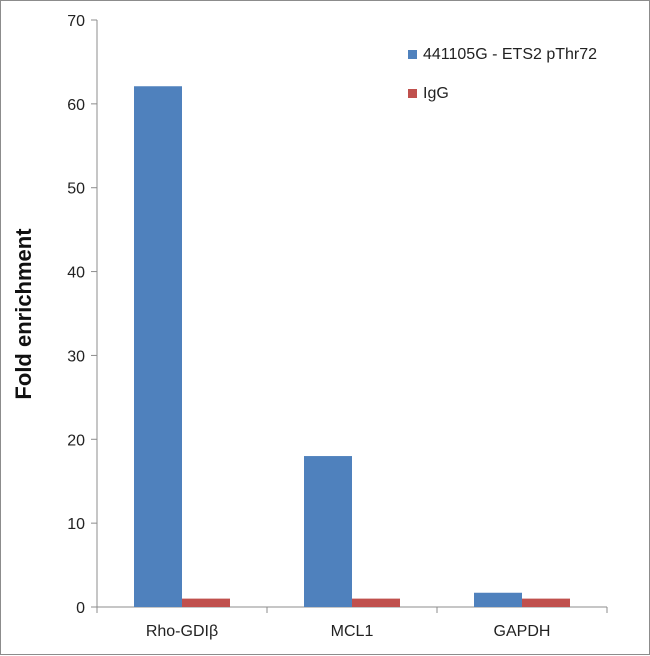 The height and width of the screenshot is (656, 650). Describe the element at coordinates (182, 631) in the screenshot. I see `x-category-label: Rho-GDIβ` at that location.